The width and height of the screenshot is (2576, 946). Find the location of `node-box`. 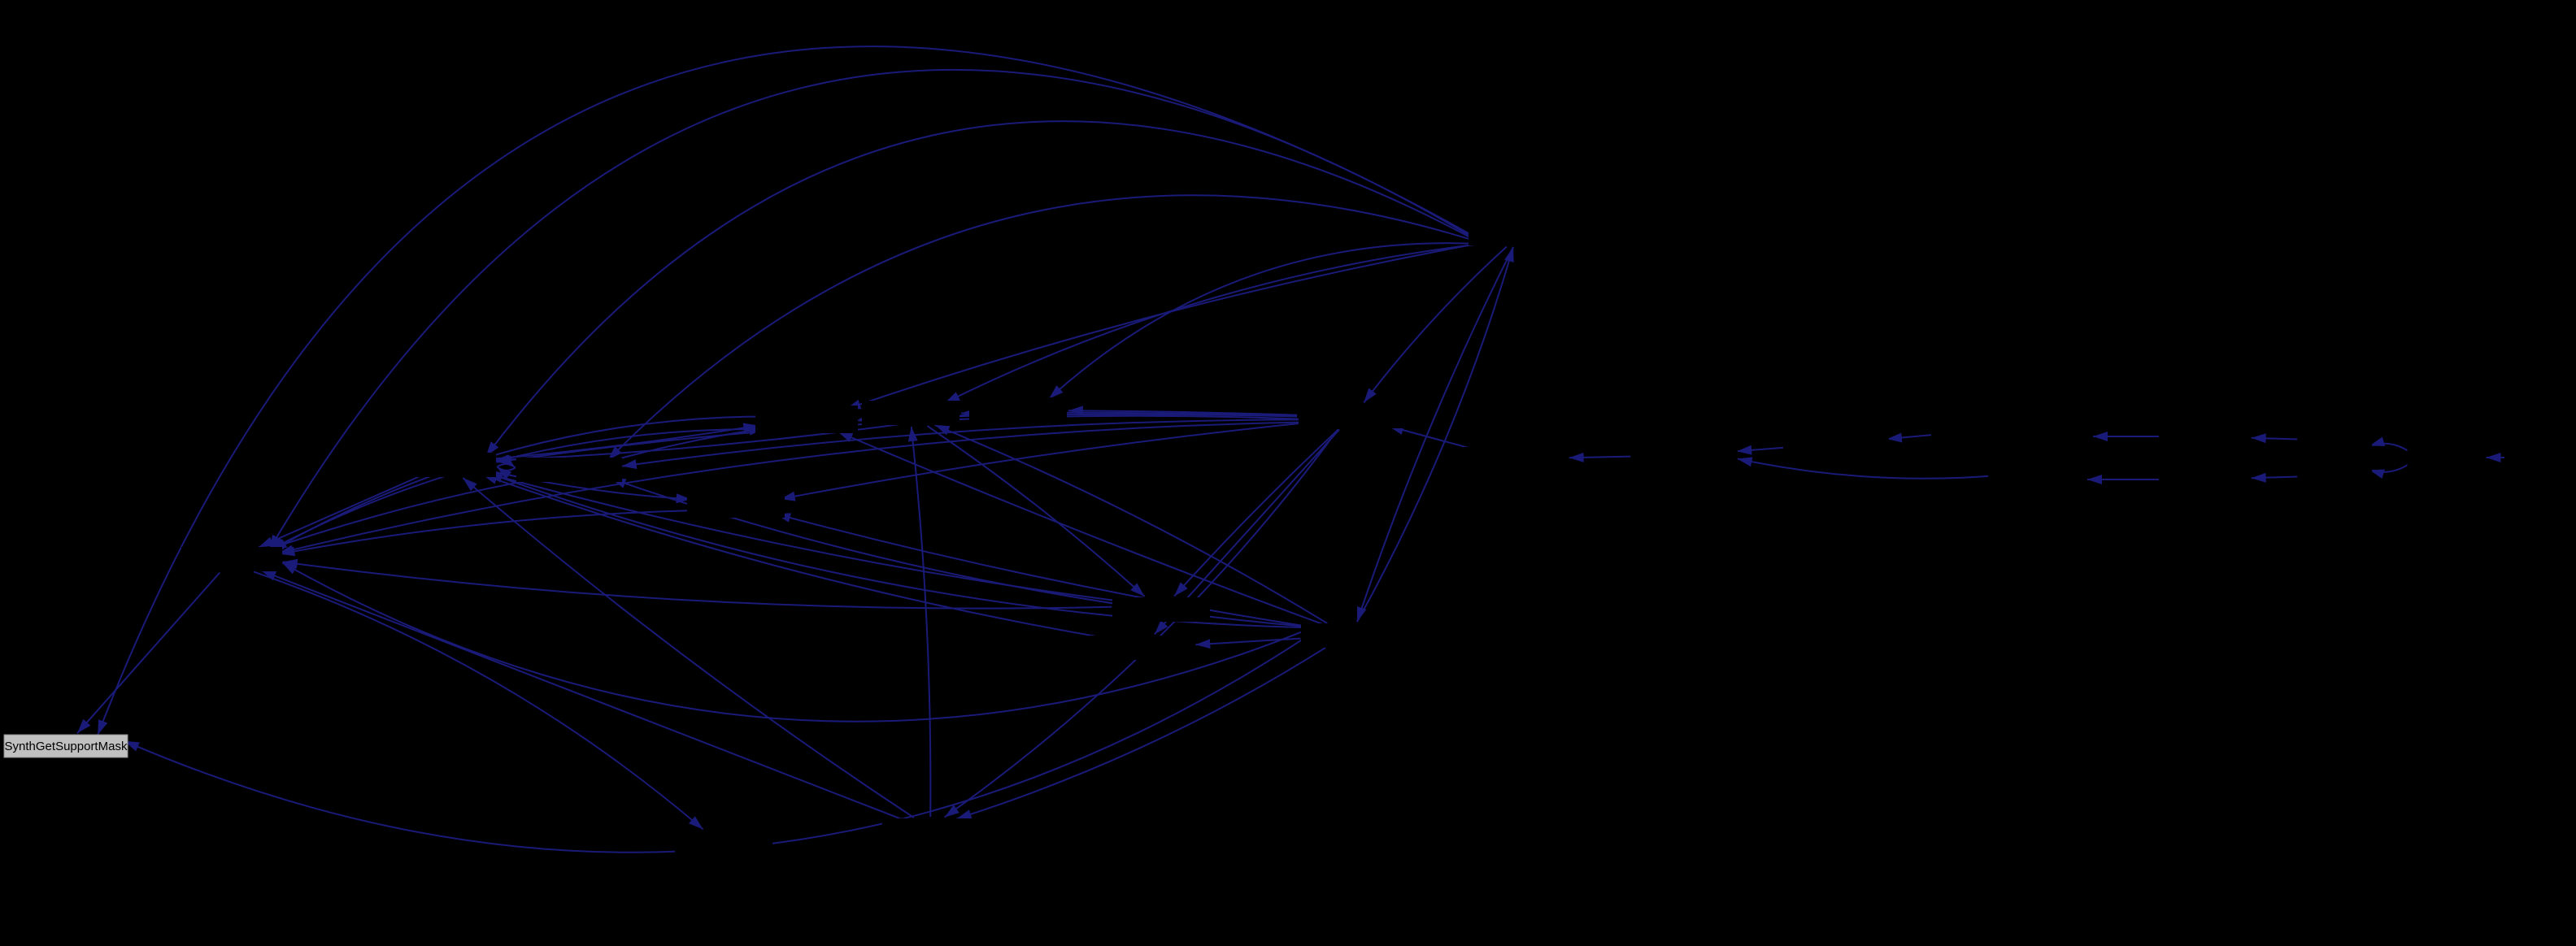

node-box is located at coordinates (66, 746).